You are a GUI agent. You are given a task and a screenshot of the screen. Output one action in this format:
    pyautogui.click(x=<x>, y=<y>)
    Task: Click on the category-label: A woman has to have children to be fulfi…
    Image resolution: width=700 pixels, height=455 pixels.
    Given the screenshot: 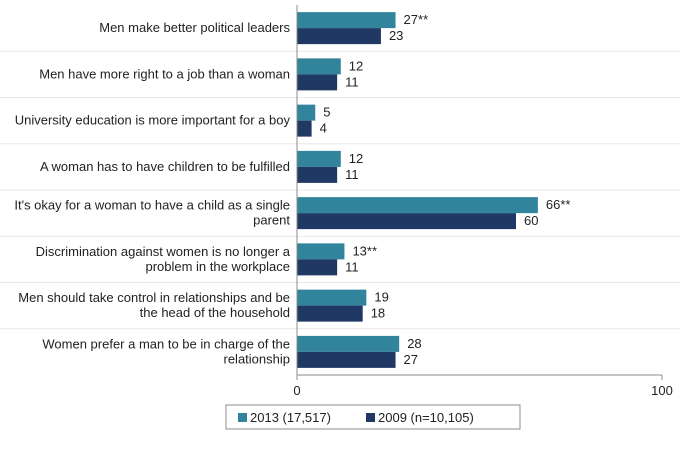 What is the action you would take?
    pyautogui.click(x=165, y=166)
    